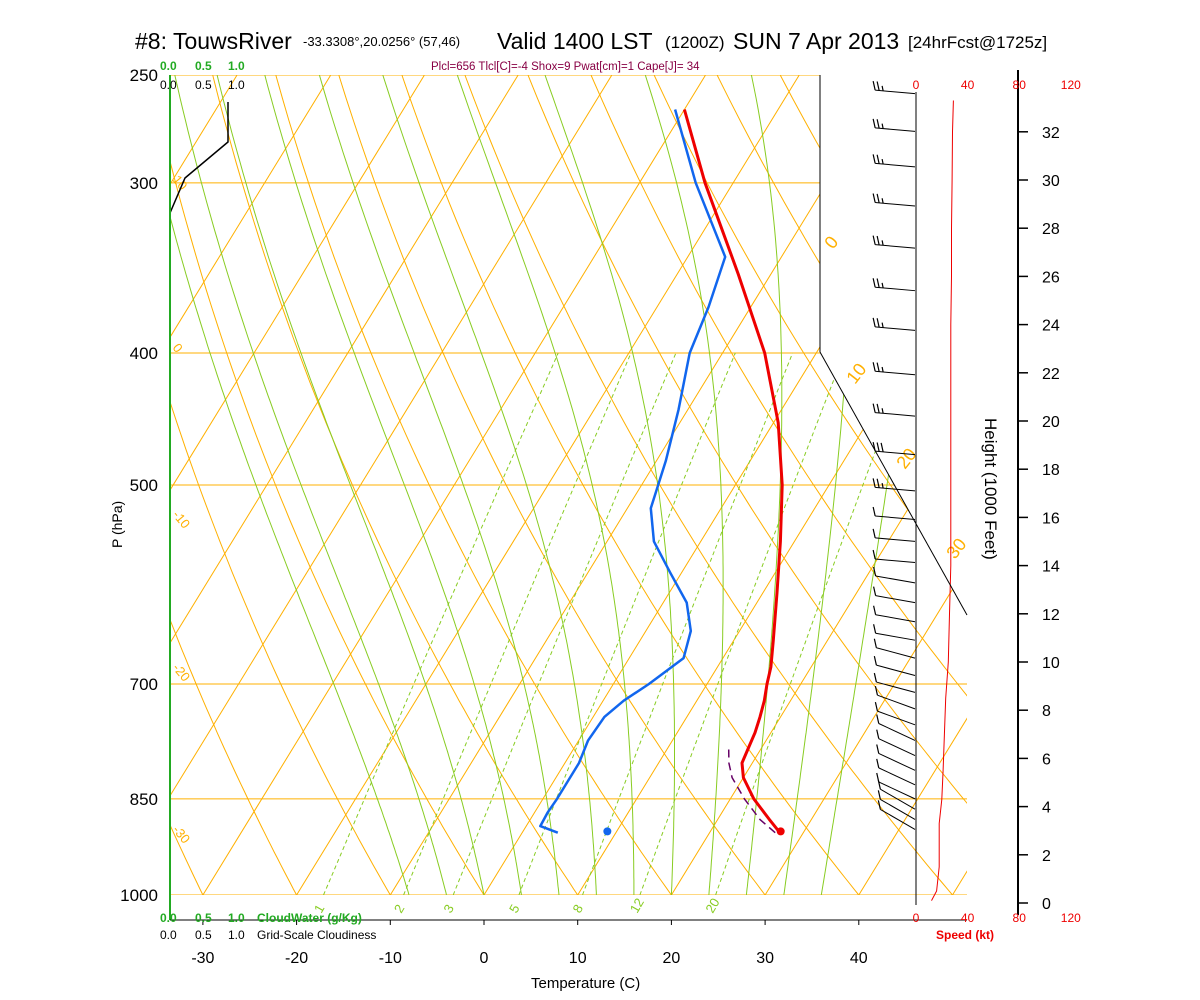  Describe the element at coordinates (199, 158) in the screenshot. I see `cloudiness-profile` at that location.